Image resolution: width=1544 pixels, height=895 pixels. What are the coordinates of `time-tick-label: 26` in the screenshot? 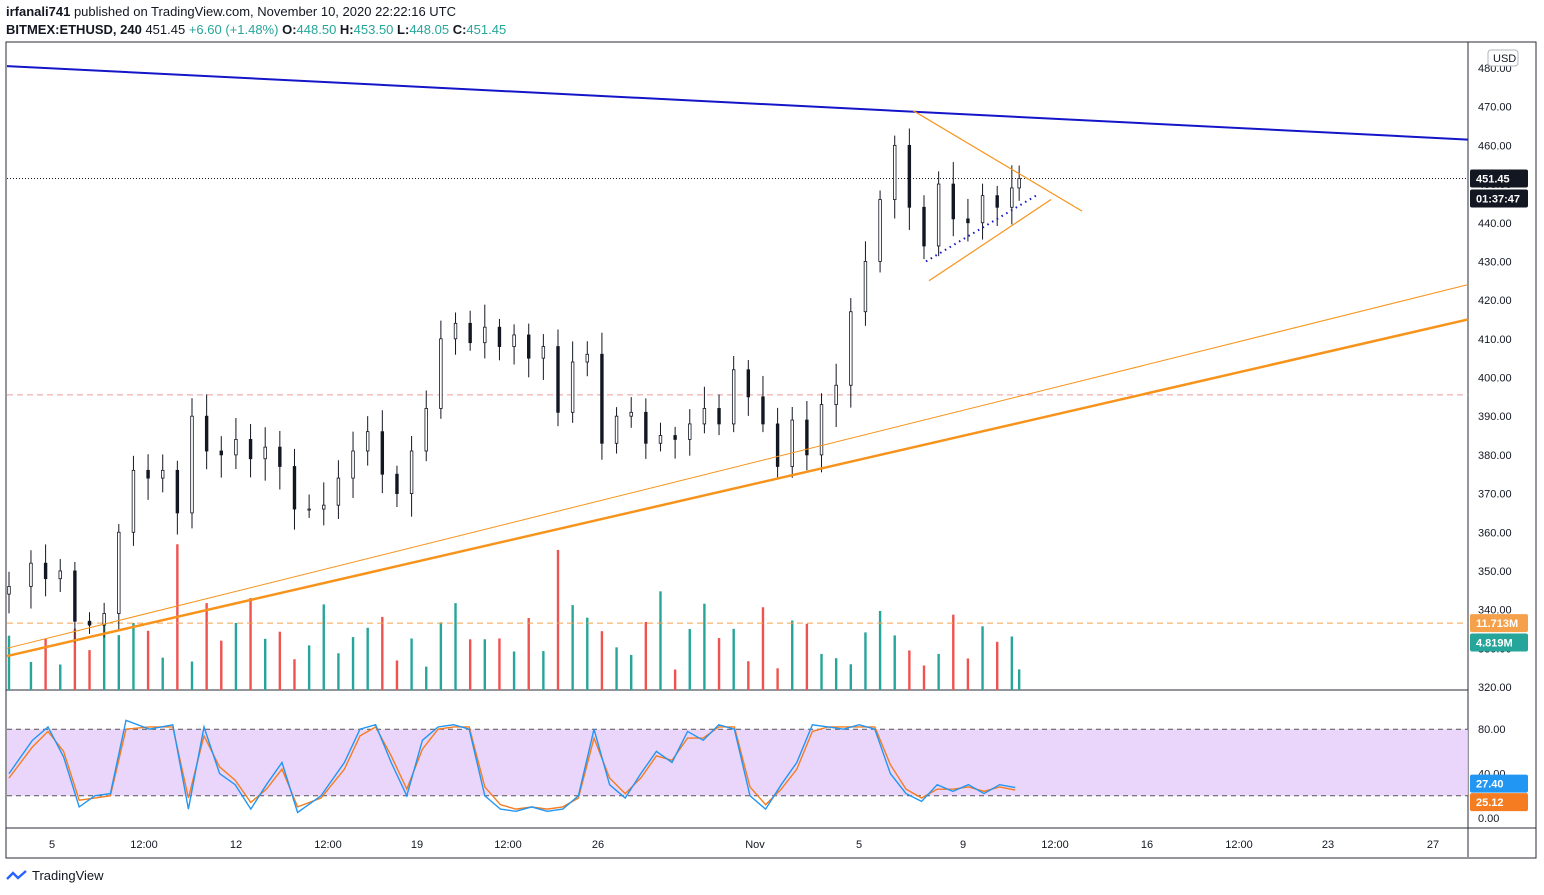 It's located at (598, 845).